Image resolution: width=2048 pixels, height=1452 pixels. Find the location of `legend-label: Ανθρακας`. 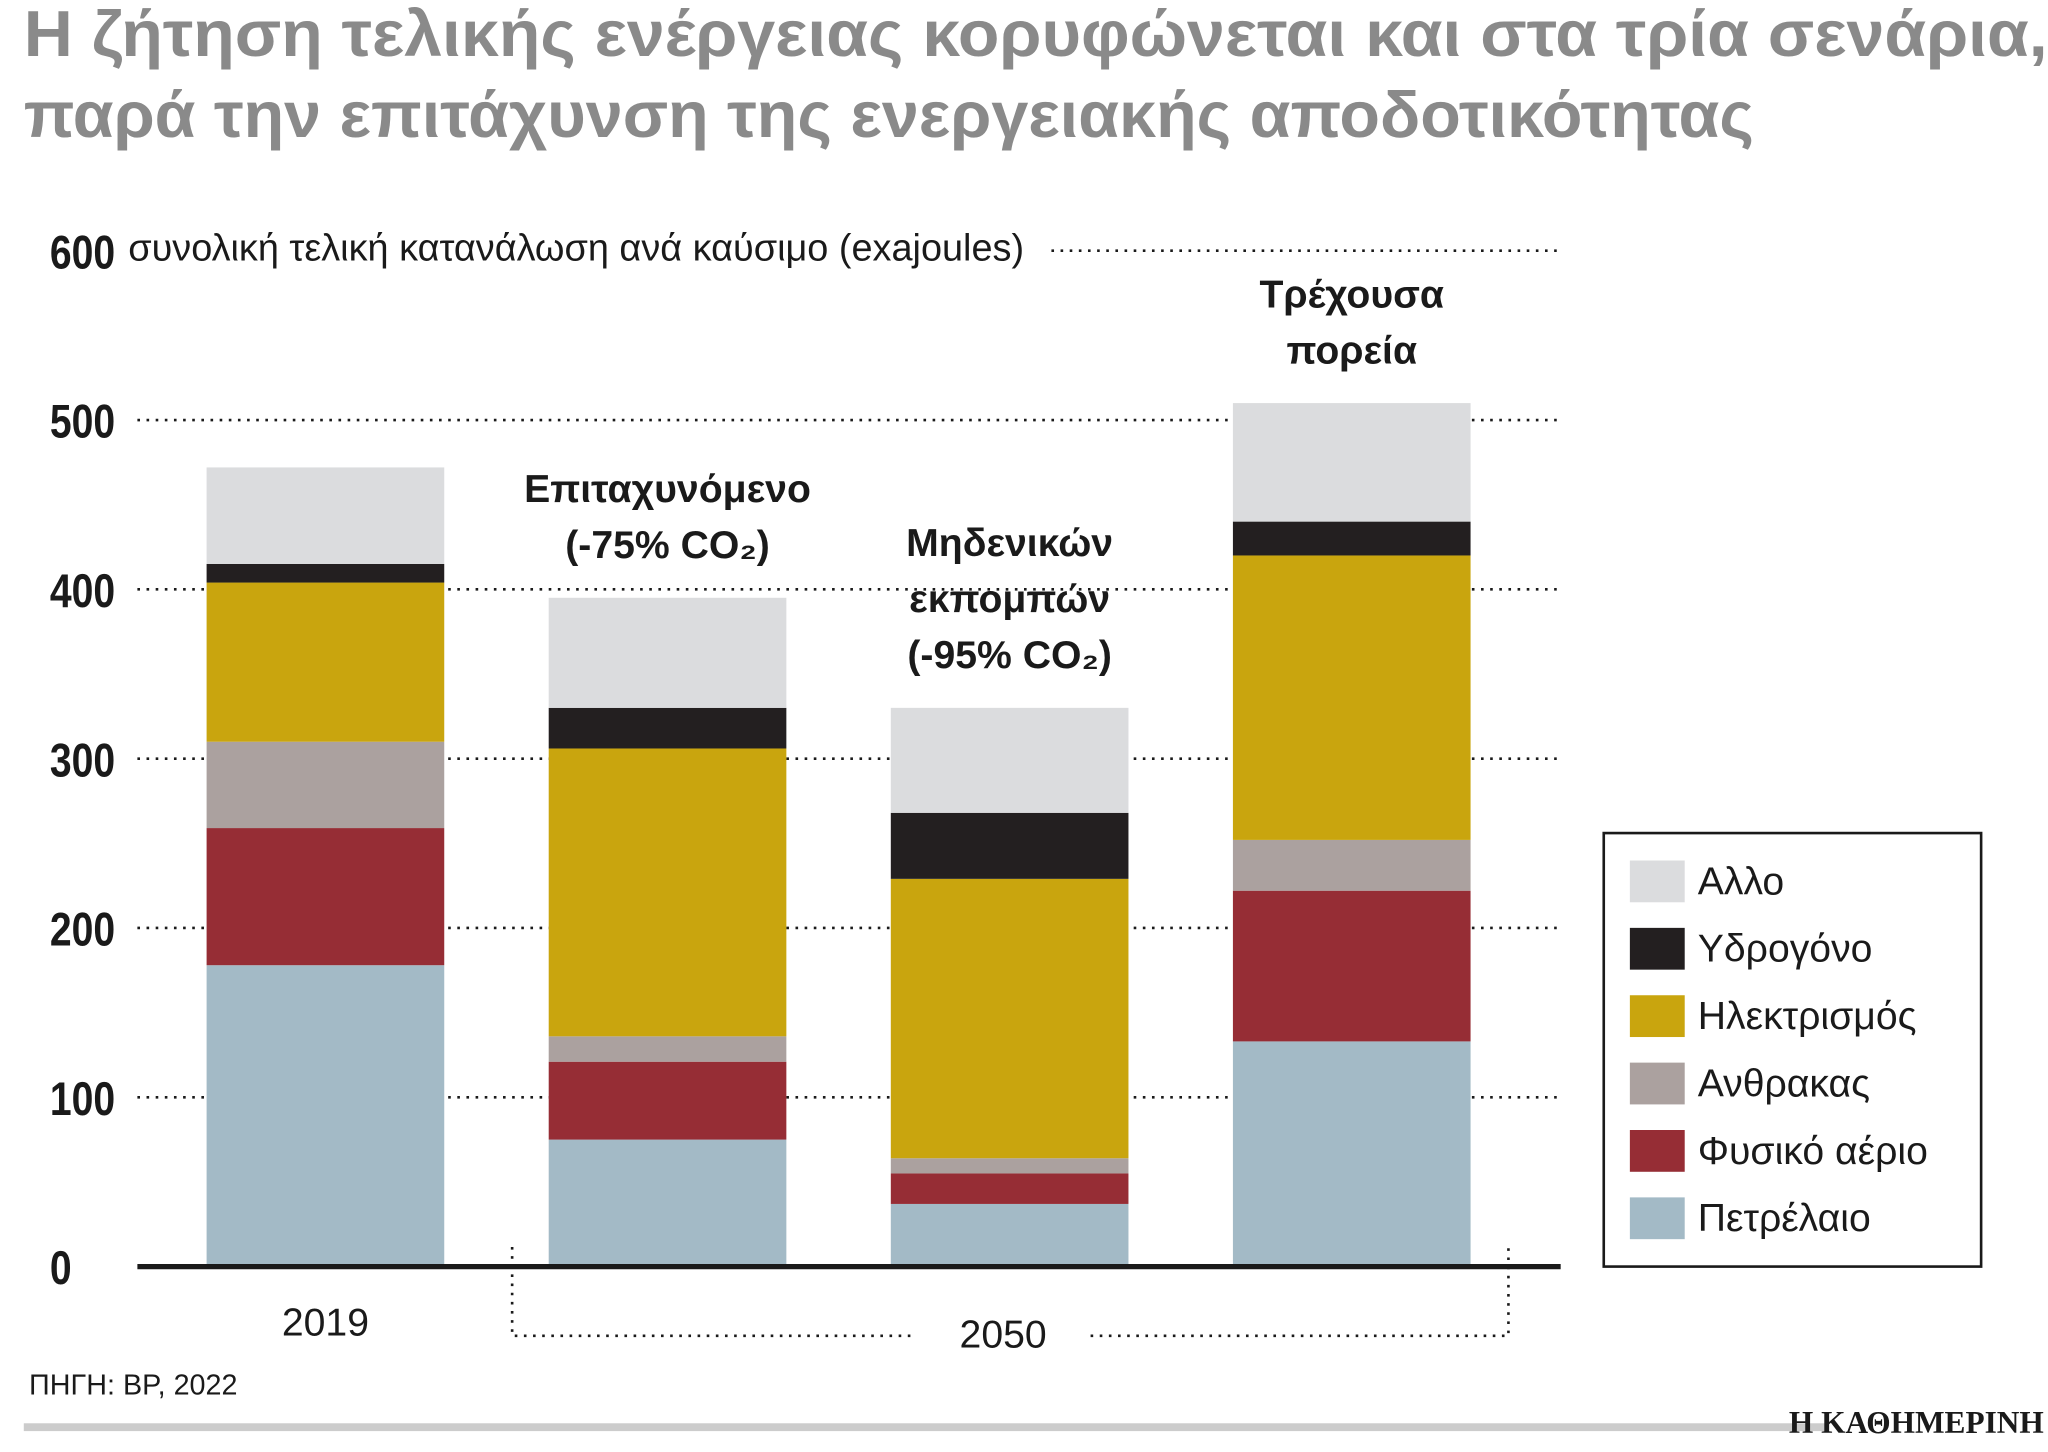

legend-label: Ανθρακας is located at coordinates (1784, 1083).